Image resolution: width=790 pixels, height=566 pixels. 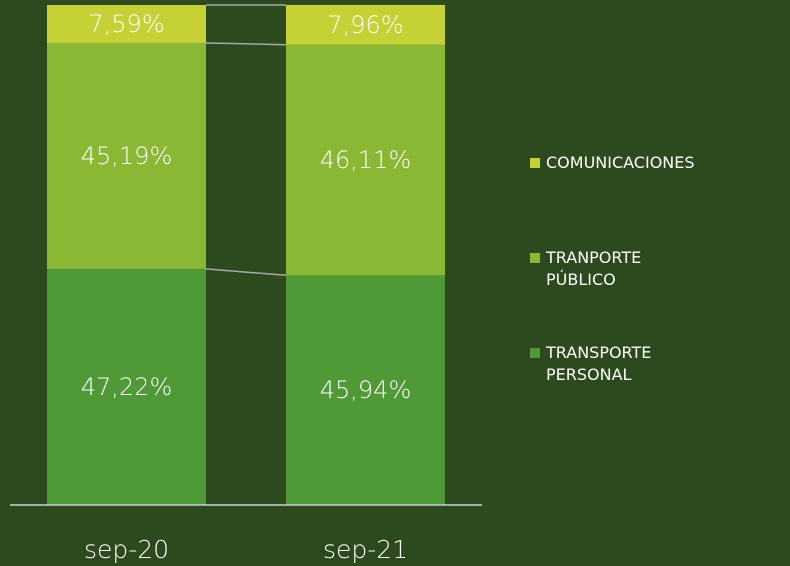 I want to click on legend-label: COMUNICACIONES, so click(x=620, y=162).